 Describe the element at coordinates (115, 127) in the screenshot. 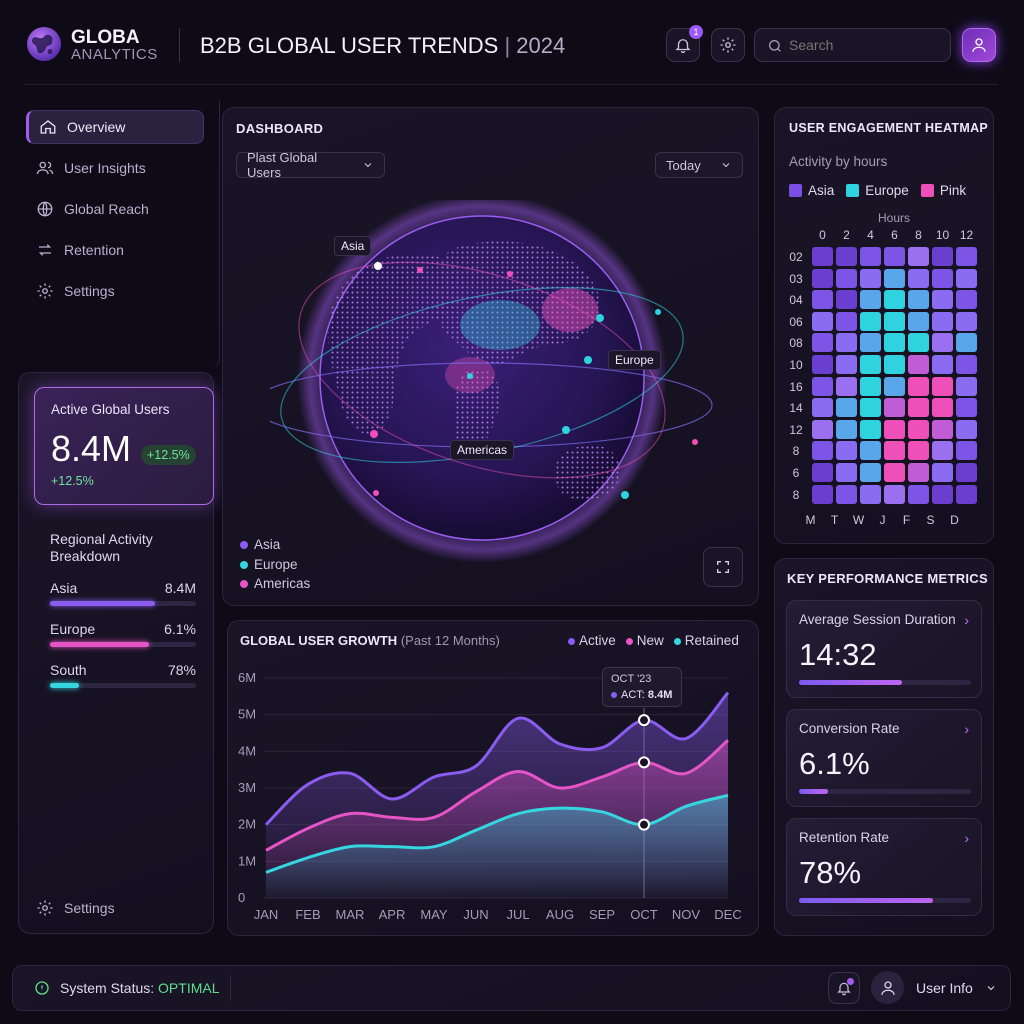

I see `sidebar-item-overview: Overview` at that location.